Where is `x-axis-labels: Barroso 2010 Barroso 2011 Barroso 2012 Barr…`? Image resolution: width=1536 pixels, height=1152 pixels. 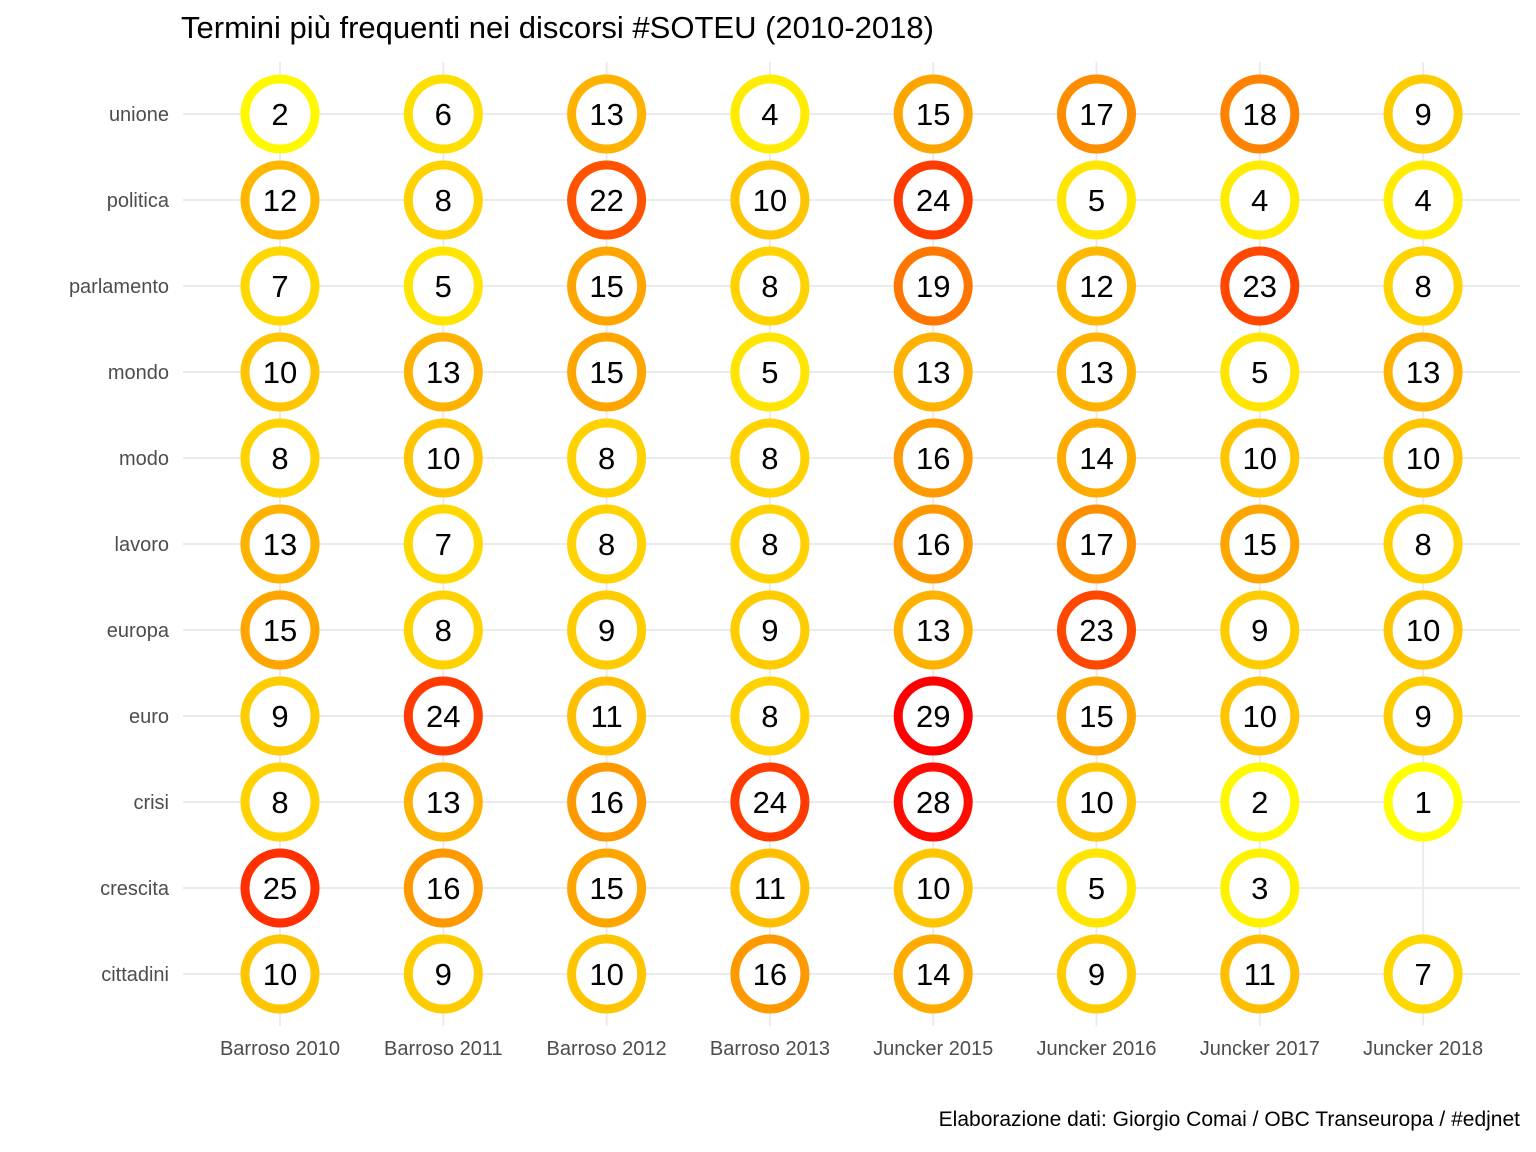 x-axis-labels: Barroso 2010 Barroso 2011 Barroso 2012 Barr… is located at coordinates (851, 1049).